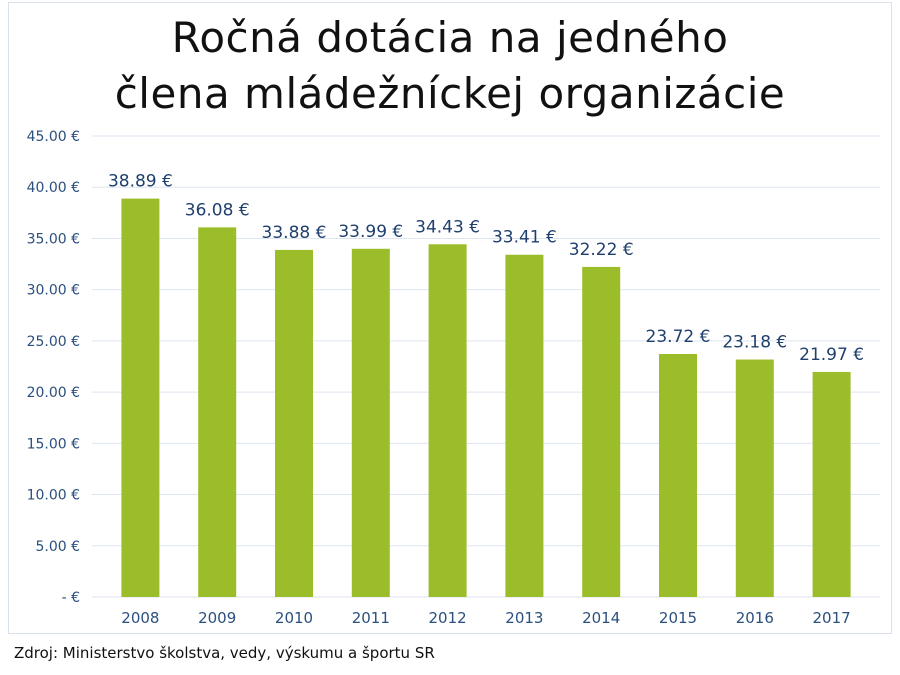 The image size is (900, 675). I want to click on y-tick-label: - €, so click(71, 598).